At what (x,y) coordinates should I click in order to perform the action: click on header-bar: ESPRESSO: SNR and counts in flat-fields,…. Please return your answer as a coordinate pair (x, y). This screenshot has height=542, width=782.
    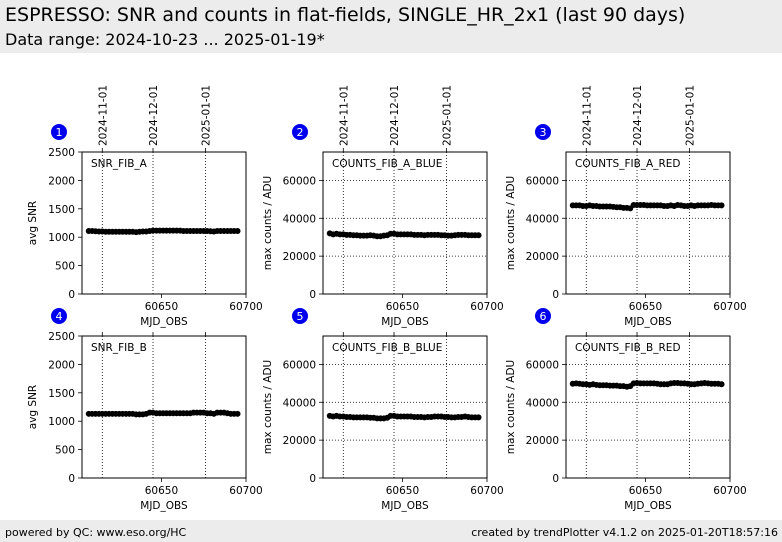
    Looking at the image, I should click on (391, 26).